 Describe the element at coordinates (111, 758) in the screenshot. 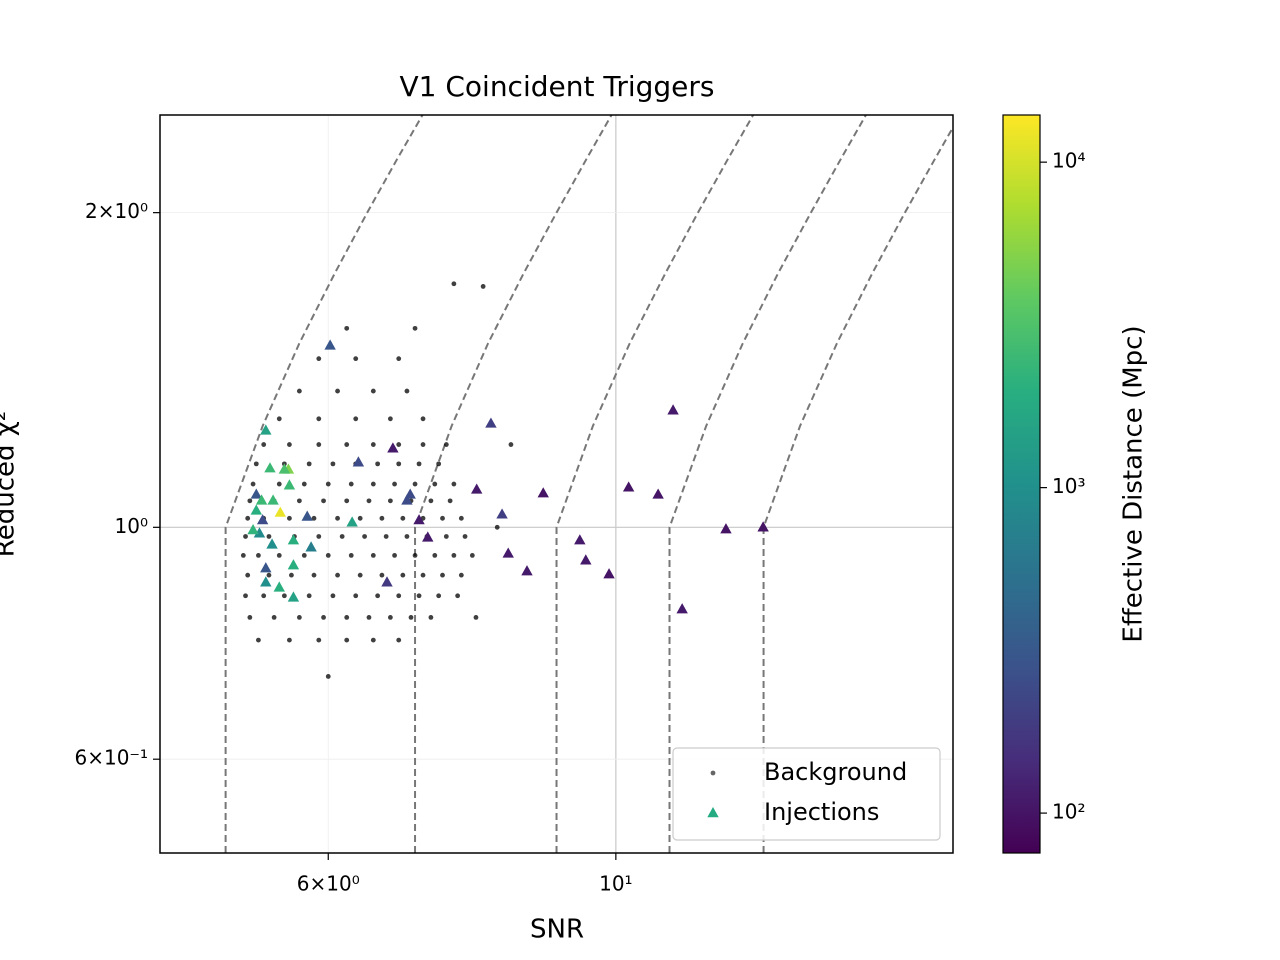

I see `y-tick-label: 6×10⁻¹` at that location.